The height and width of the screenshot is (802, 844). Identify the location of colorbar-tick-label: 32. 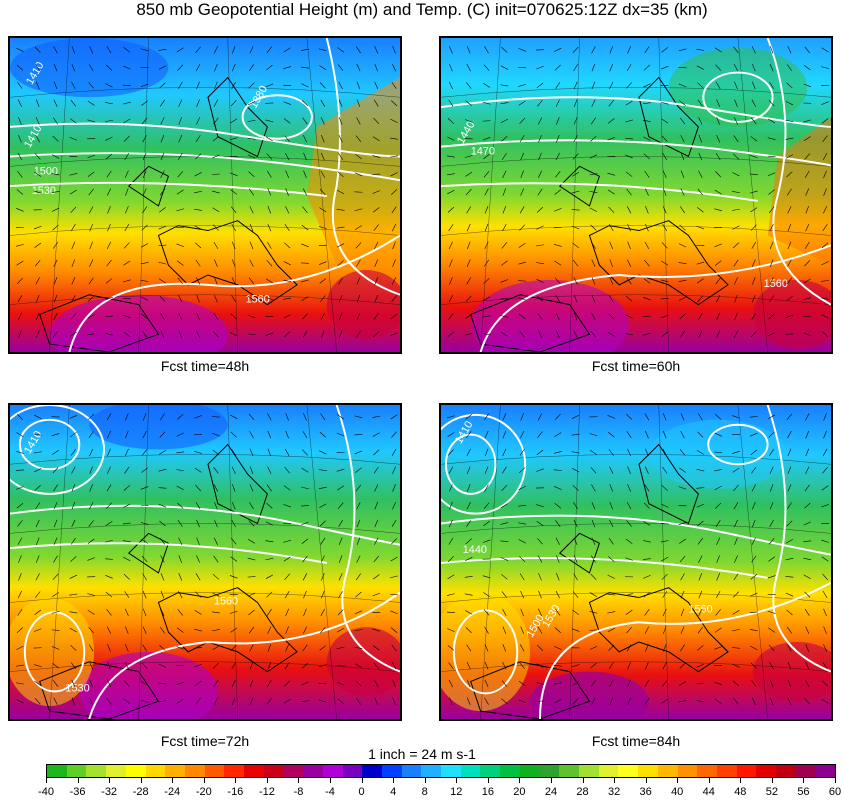
(614, 792).